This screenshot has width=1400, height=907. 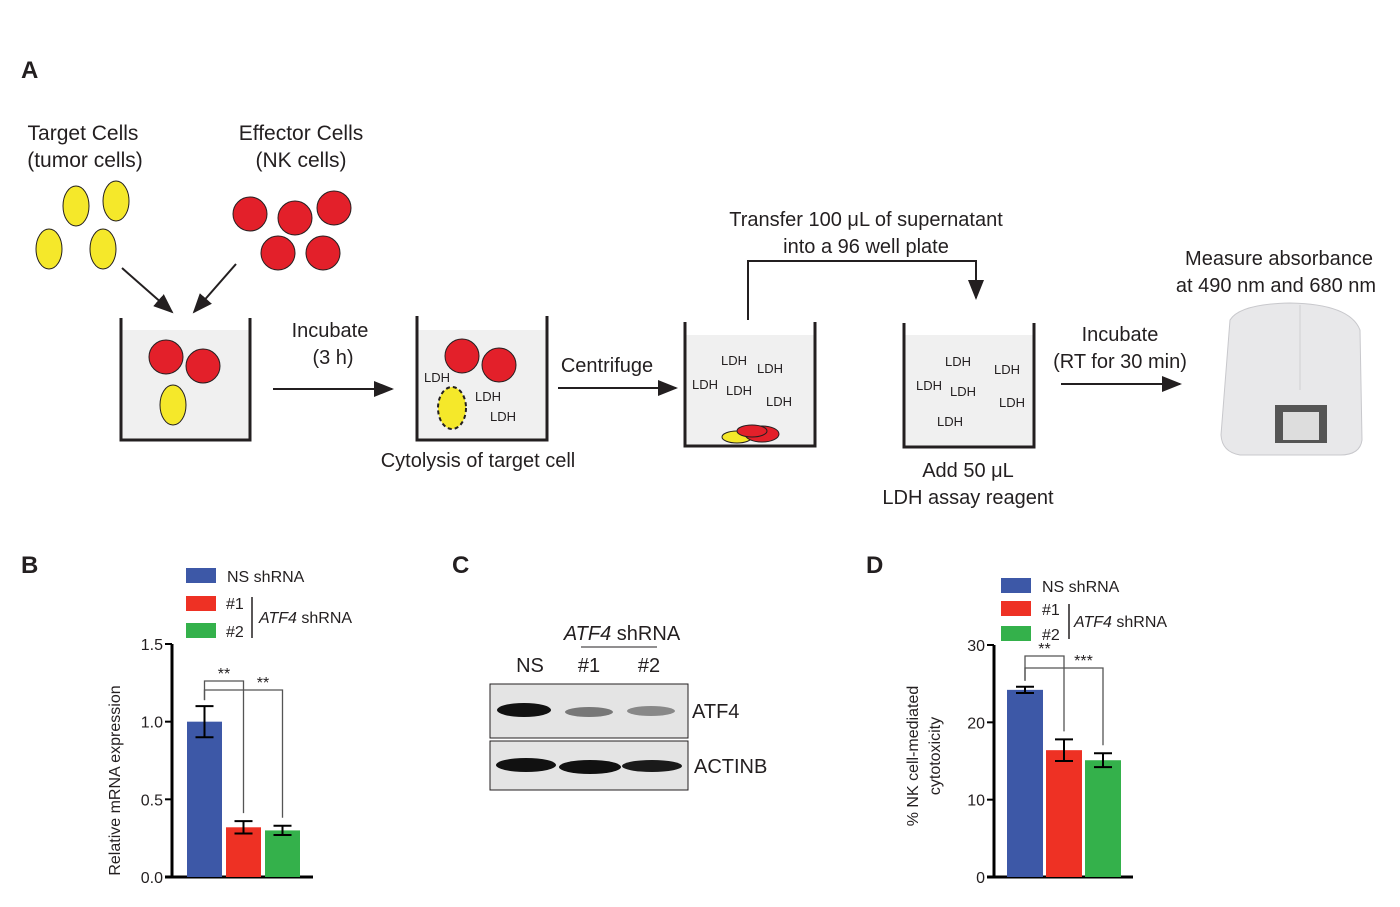 I want to click on y-axis-label: cytotoxicity, so click(x=935, y=756).